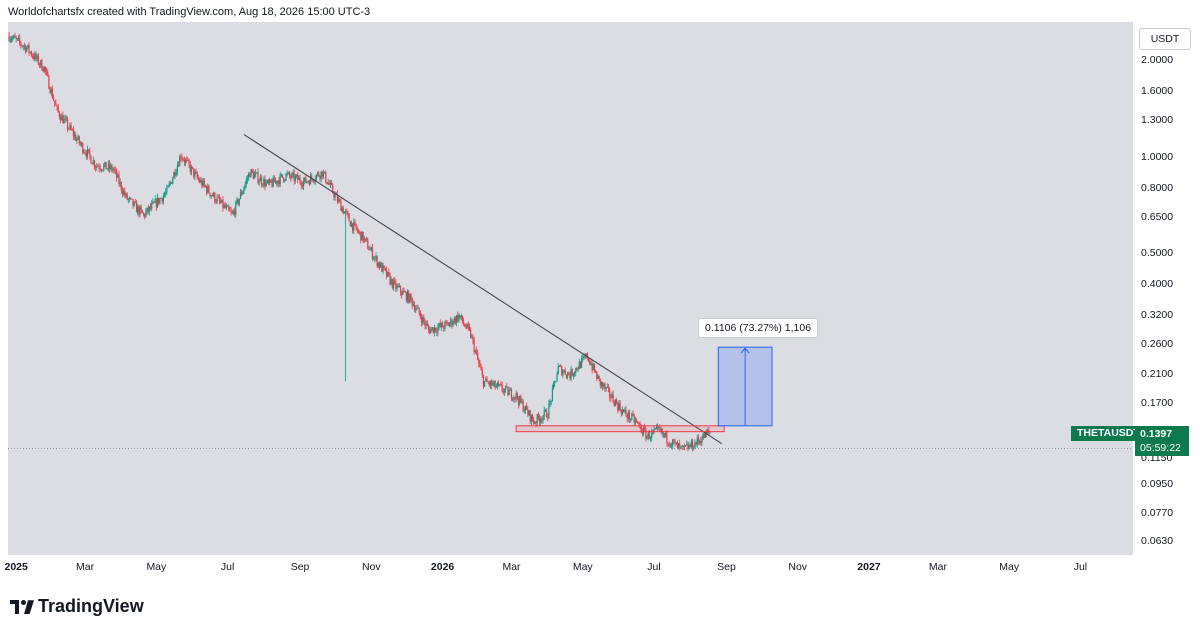 The width and height of the screenshot is (1200, 632). Describe the element at coordinates (1157, 156) in the screenshot. I see `price-tick-label: 1.0000` at that location.